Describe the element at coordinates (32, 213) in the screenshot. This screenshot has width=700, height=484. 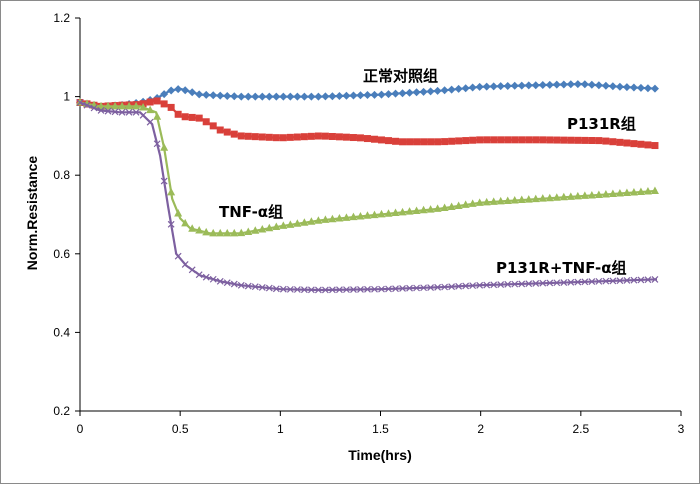
I see `y-axis-title: Norm.Resistance` at that location.